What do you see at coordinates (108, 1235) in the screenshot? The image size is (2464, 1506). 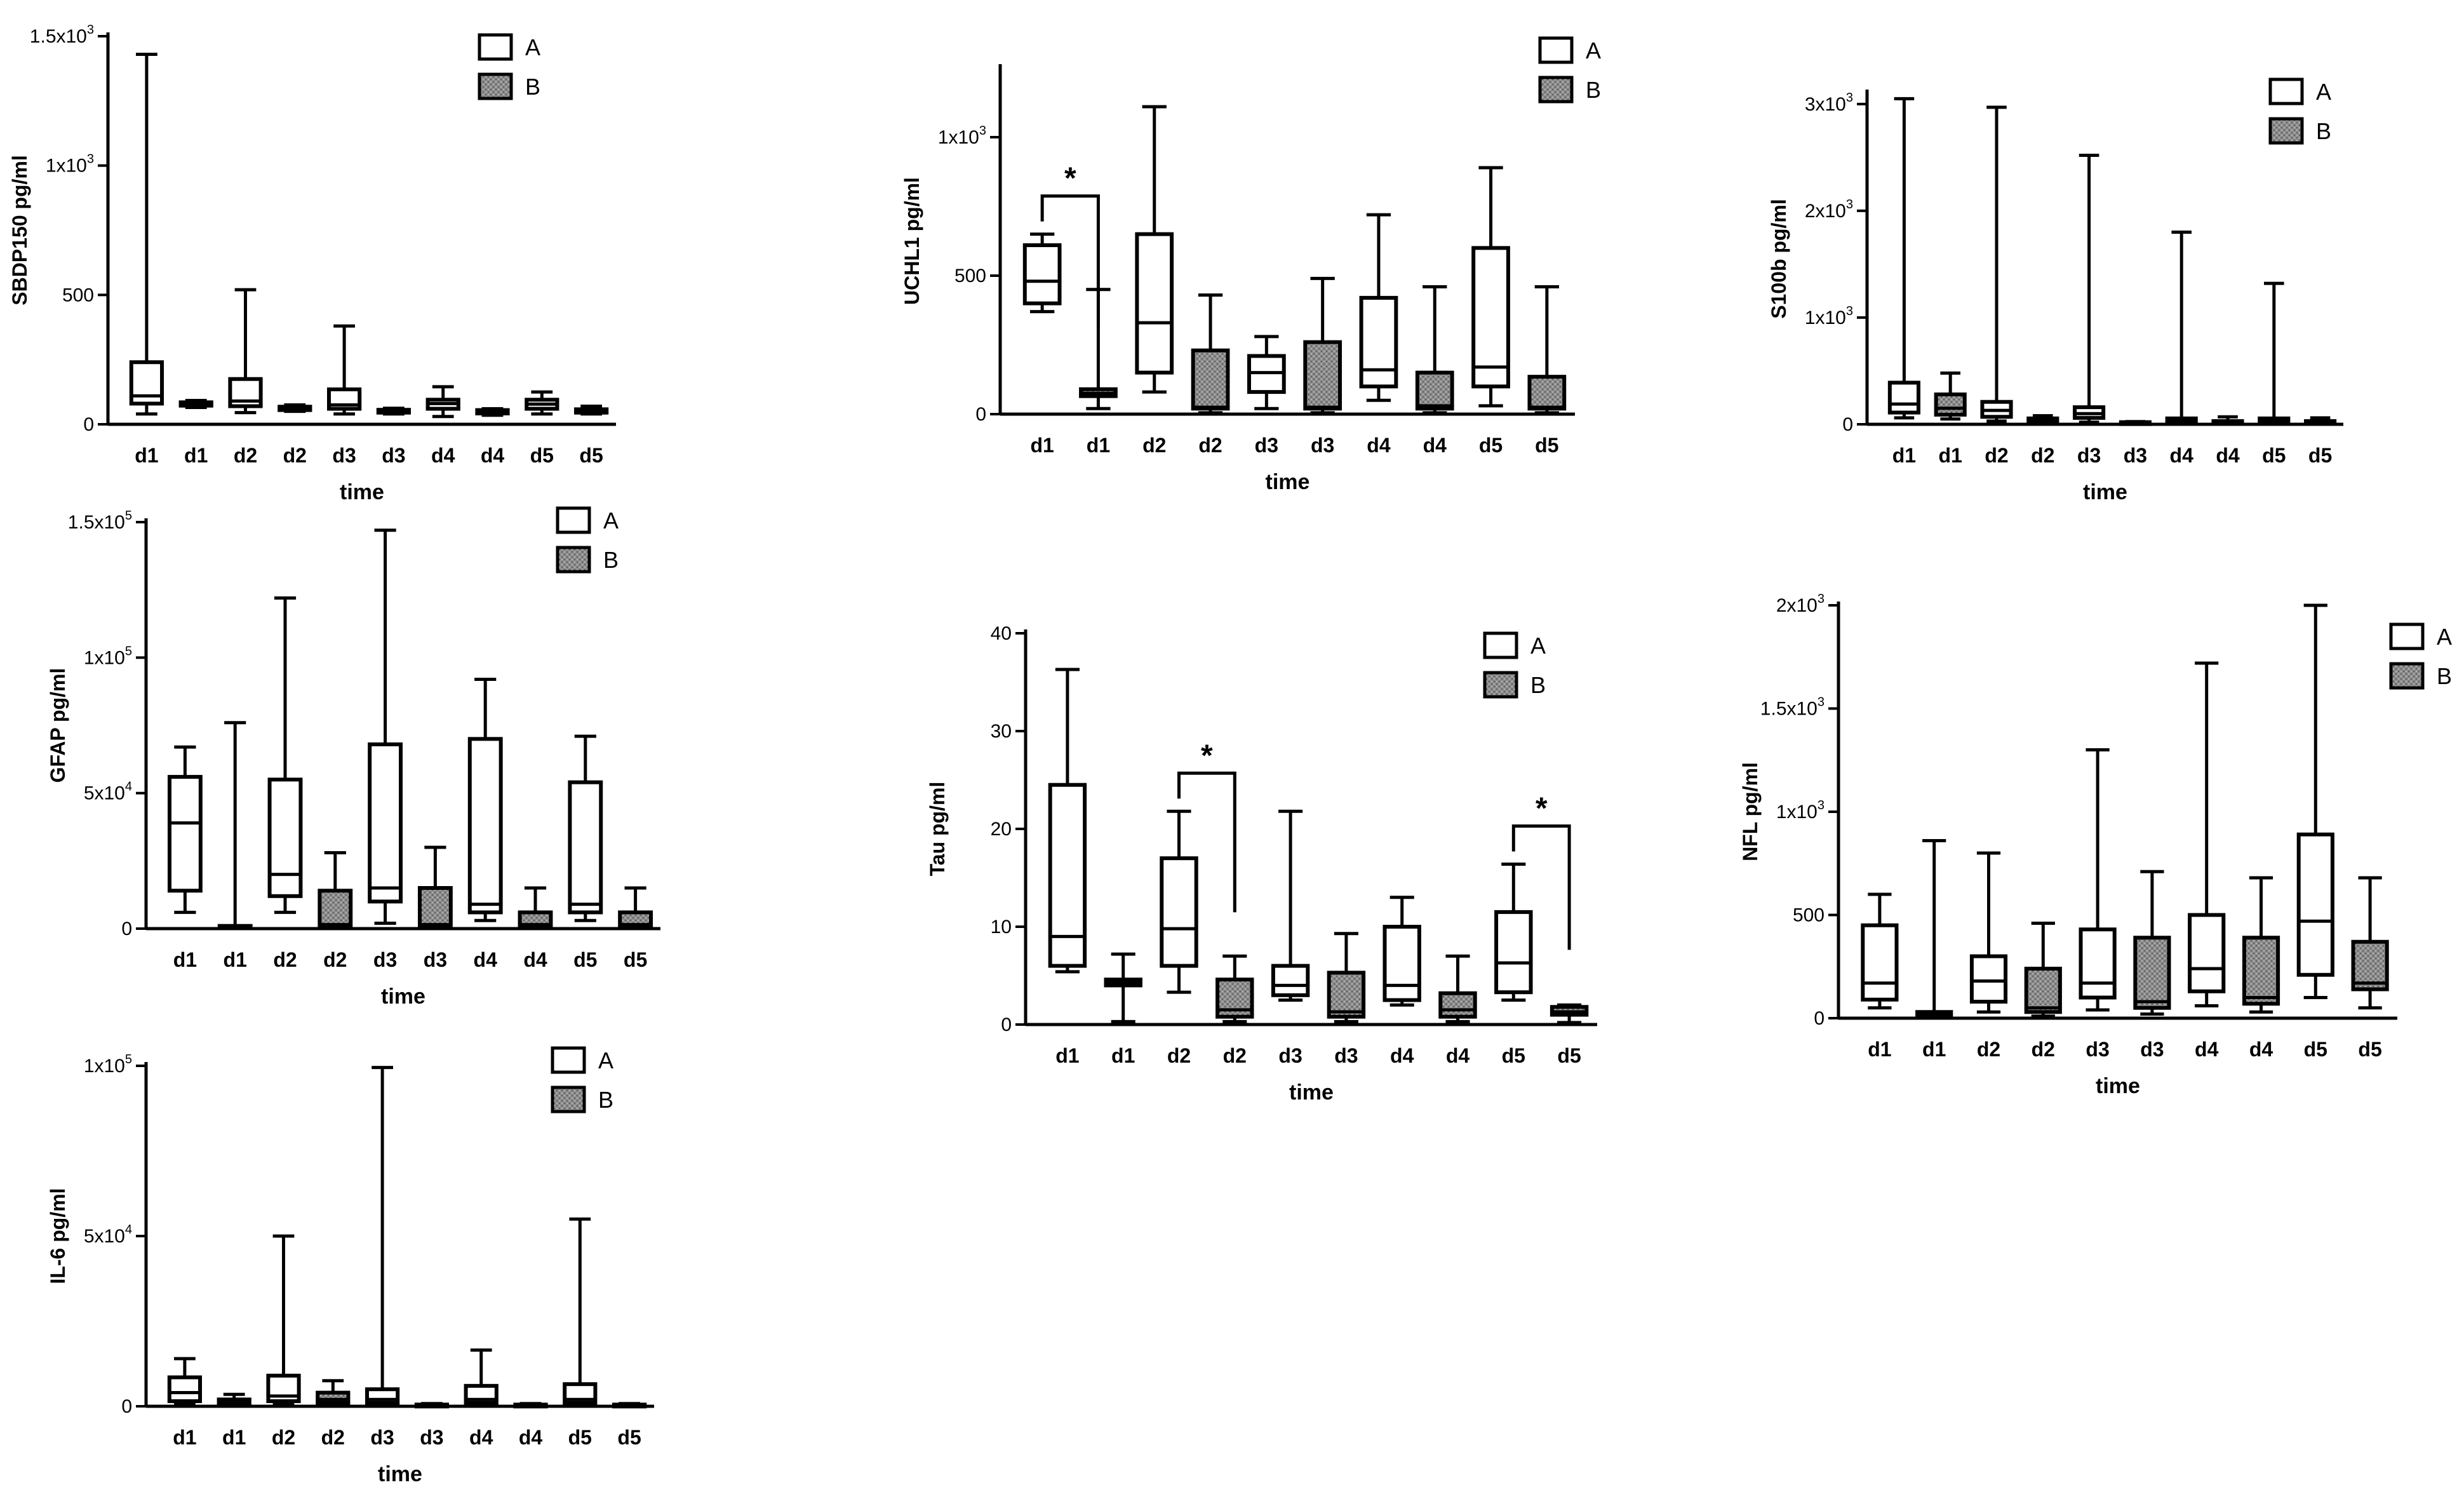 I see `y-tick-label: 5x10⁴` at bounding box center [108, 1235].